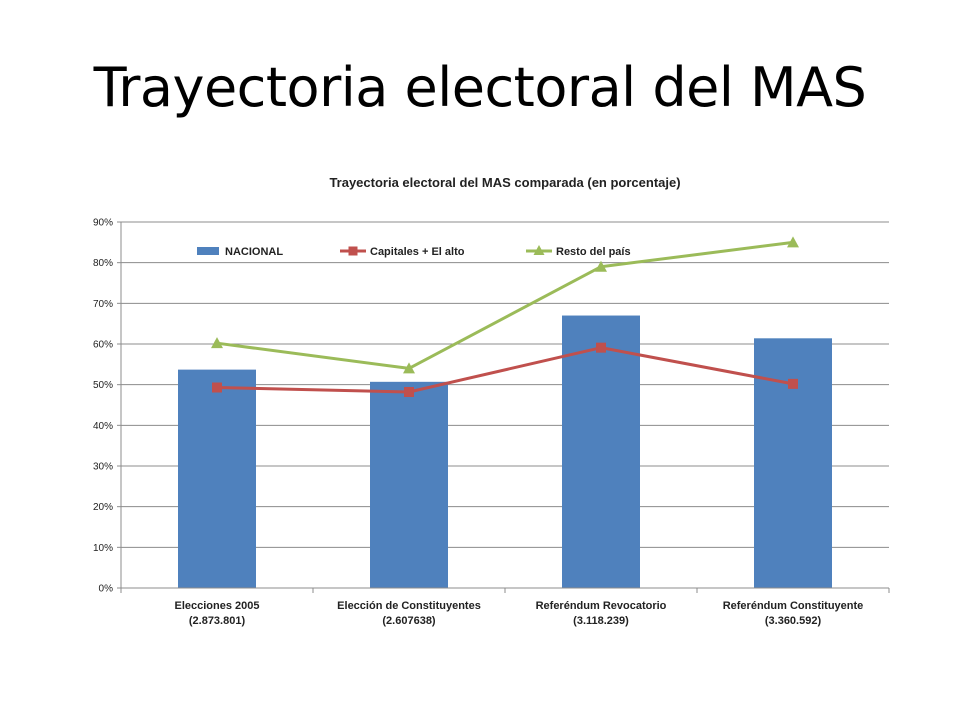 This screenshot has width=960, height=720. What do you see at coordinates (106, 589) in the screenshot?
I see `y-tick-label: 0%` at bounding box center [106, 589].